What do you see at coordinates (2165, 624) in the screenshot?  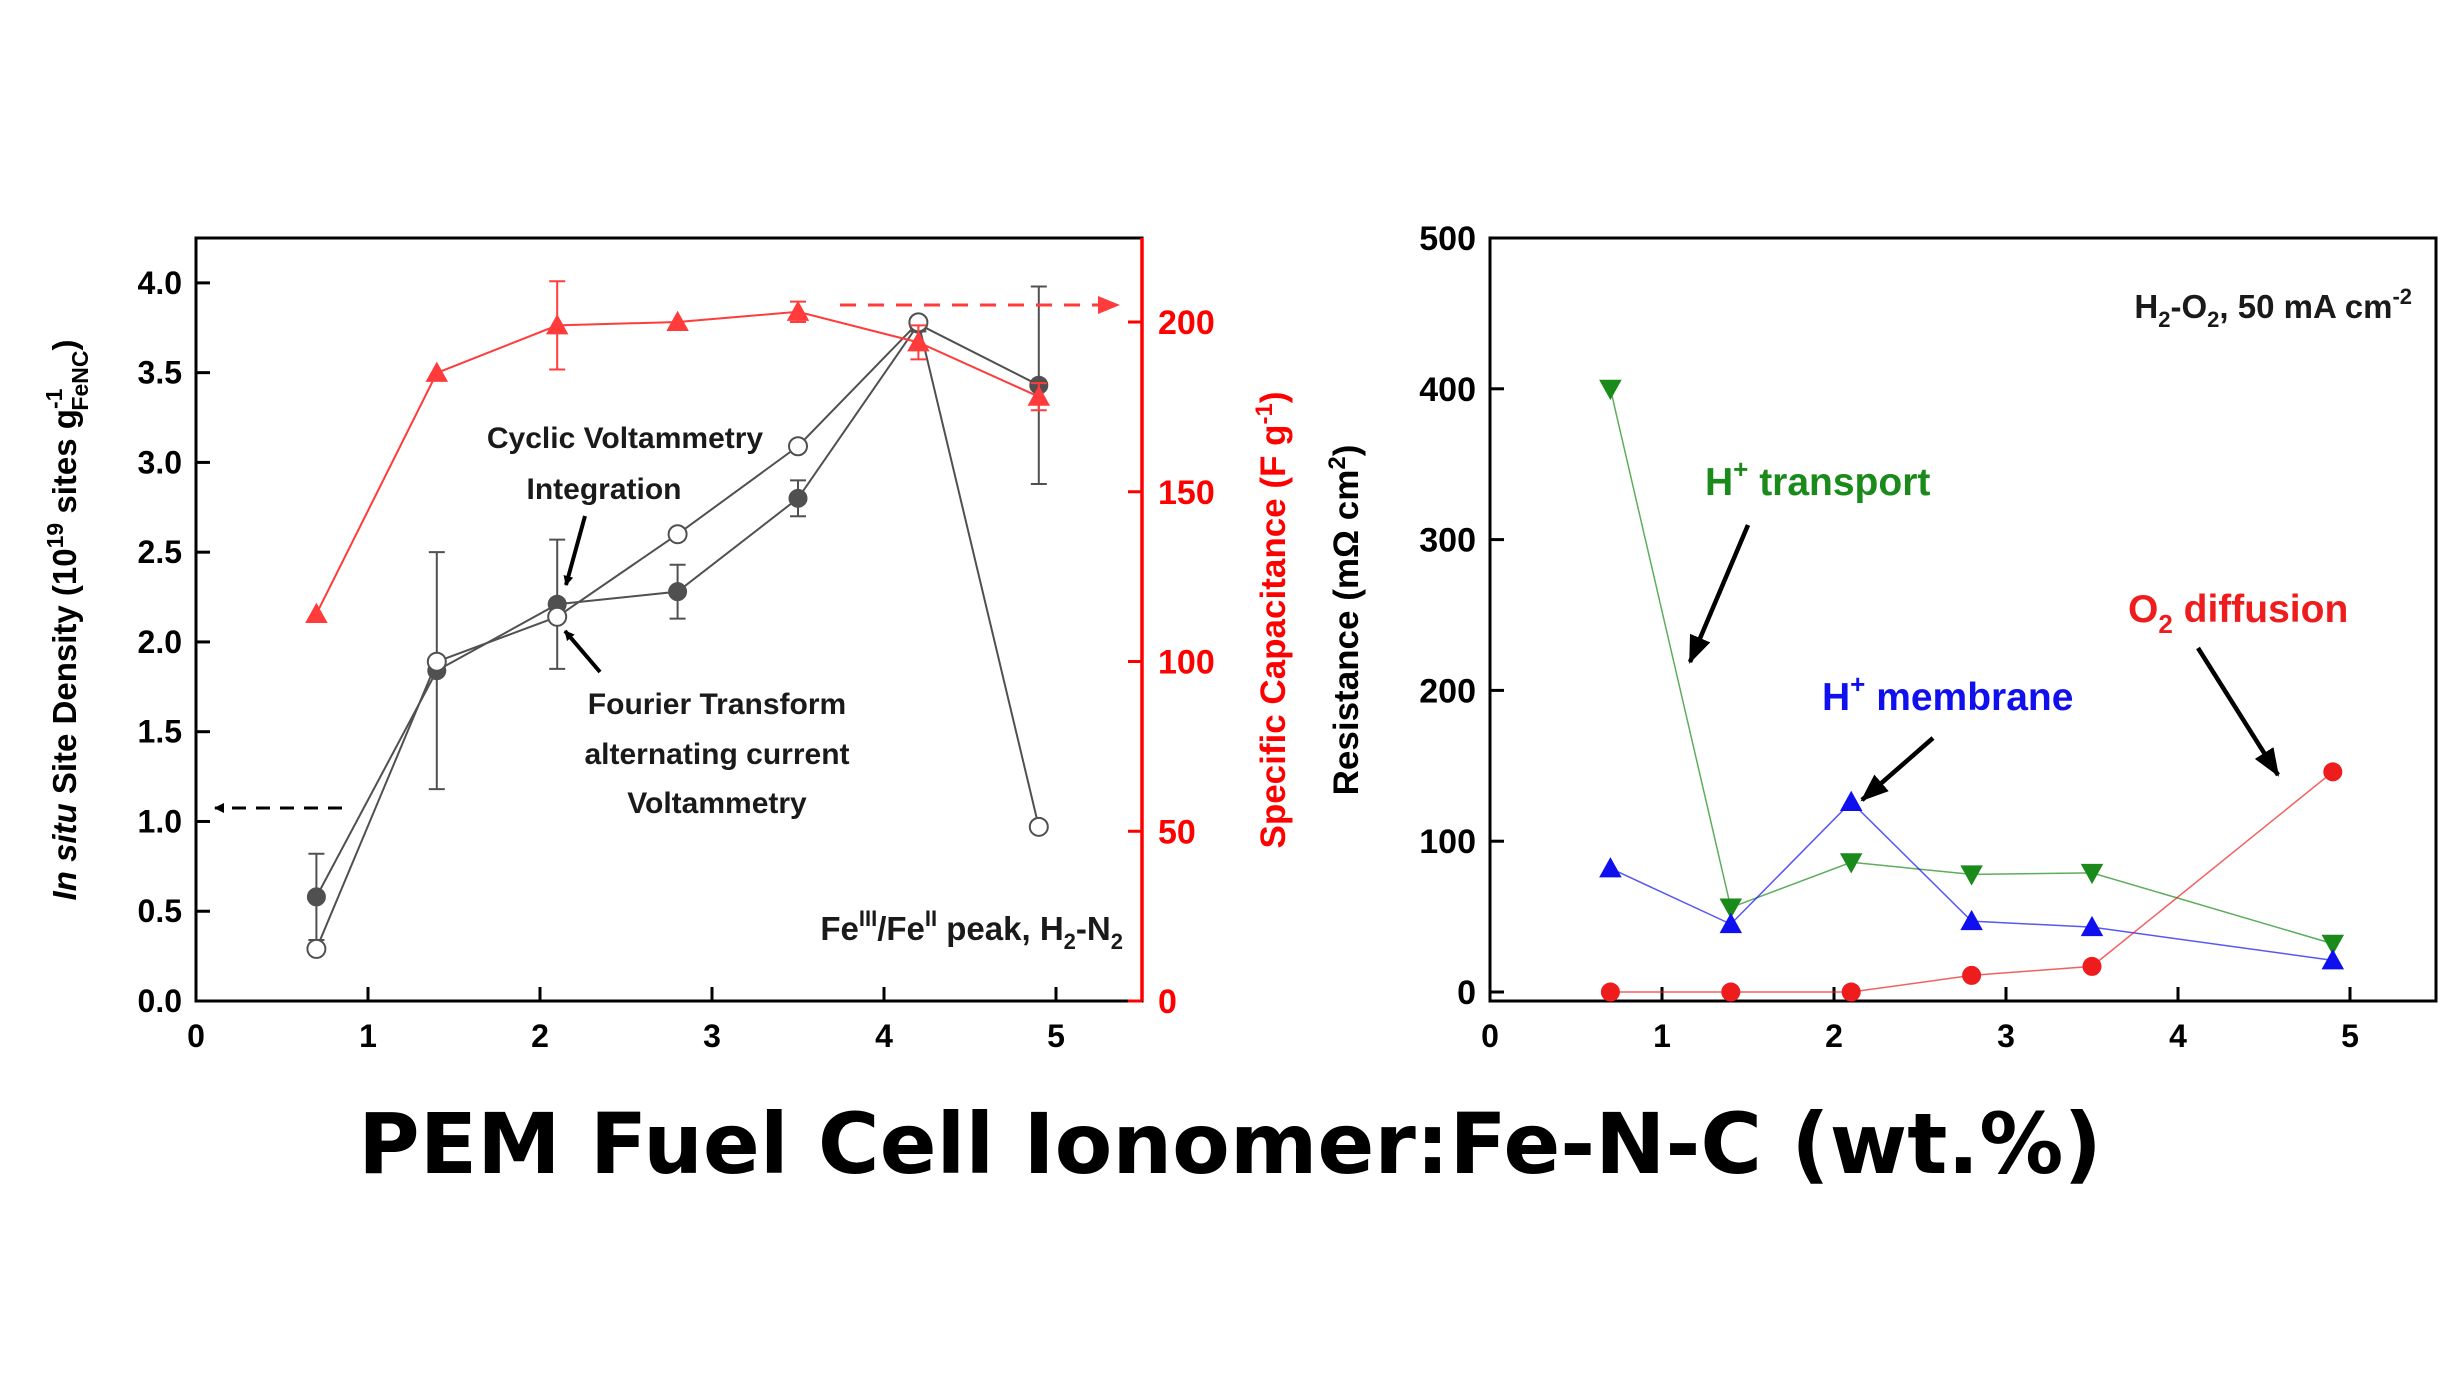 I see `o2-diffusion-label-sub: 2` at bounding box center [2165, 624].